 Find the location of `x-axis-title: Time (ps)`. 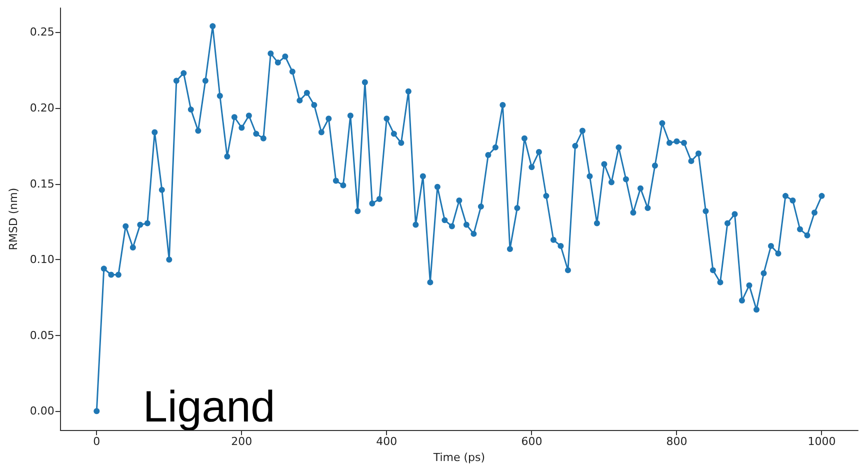

x-axis-title: Time (ps) is located at coordinates (459, 457).